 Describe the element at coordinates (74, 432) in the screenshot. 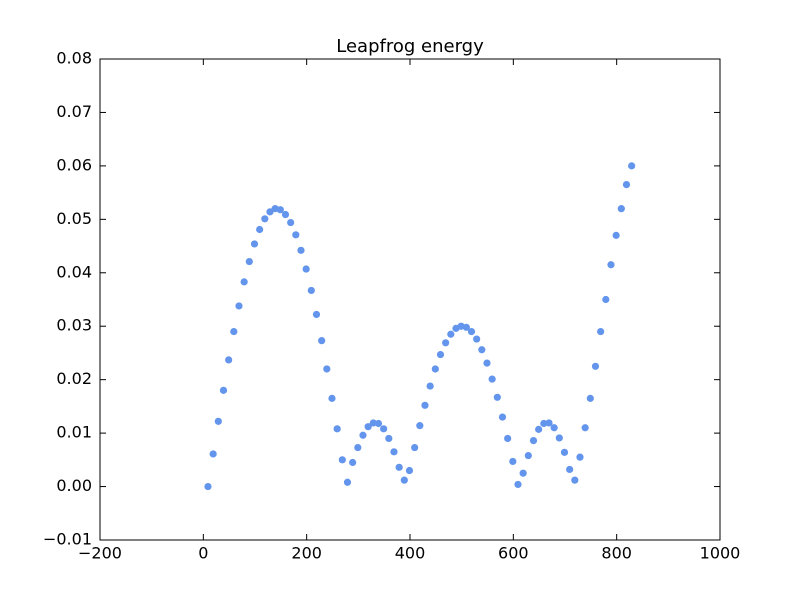

I see `y-tick-label: 0.01` at that location.